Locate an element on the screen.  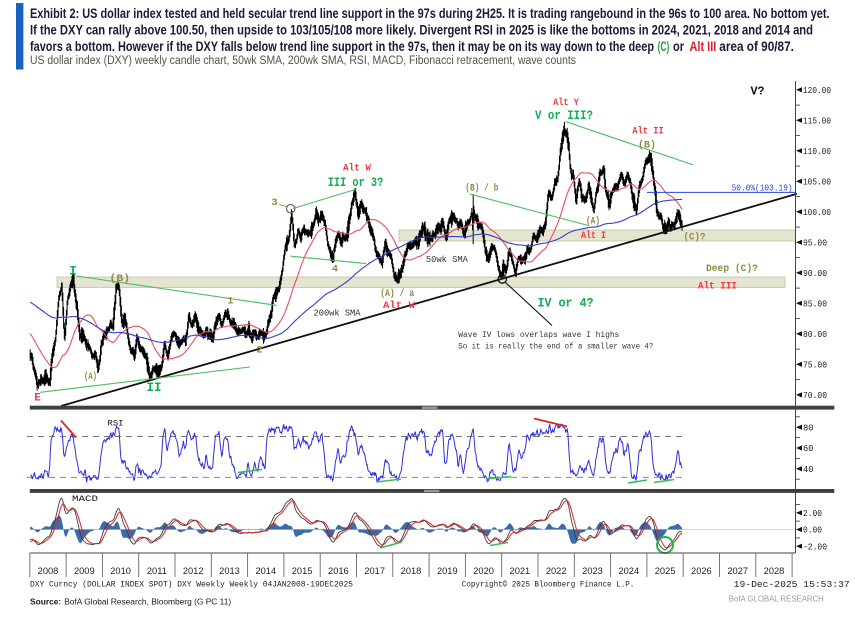
svg-text: 115.00 is located at coordinates (817, 122).